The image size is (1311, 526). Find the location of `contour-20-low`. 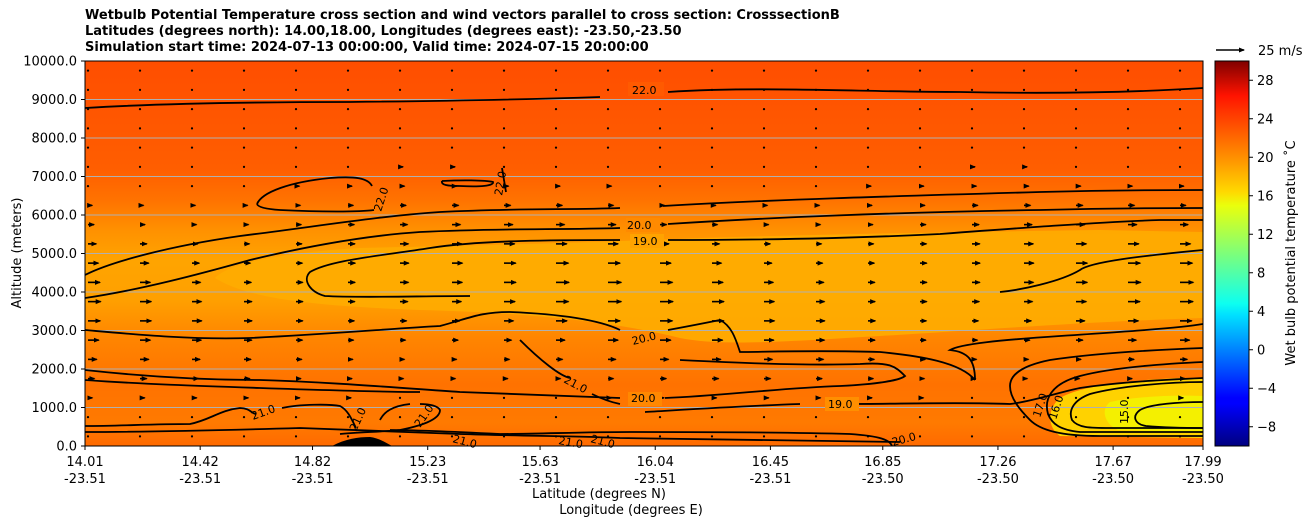

contour-20-low is located at coordinates (496, 379).